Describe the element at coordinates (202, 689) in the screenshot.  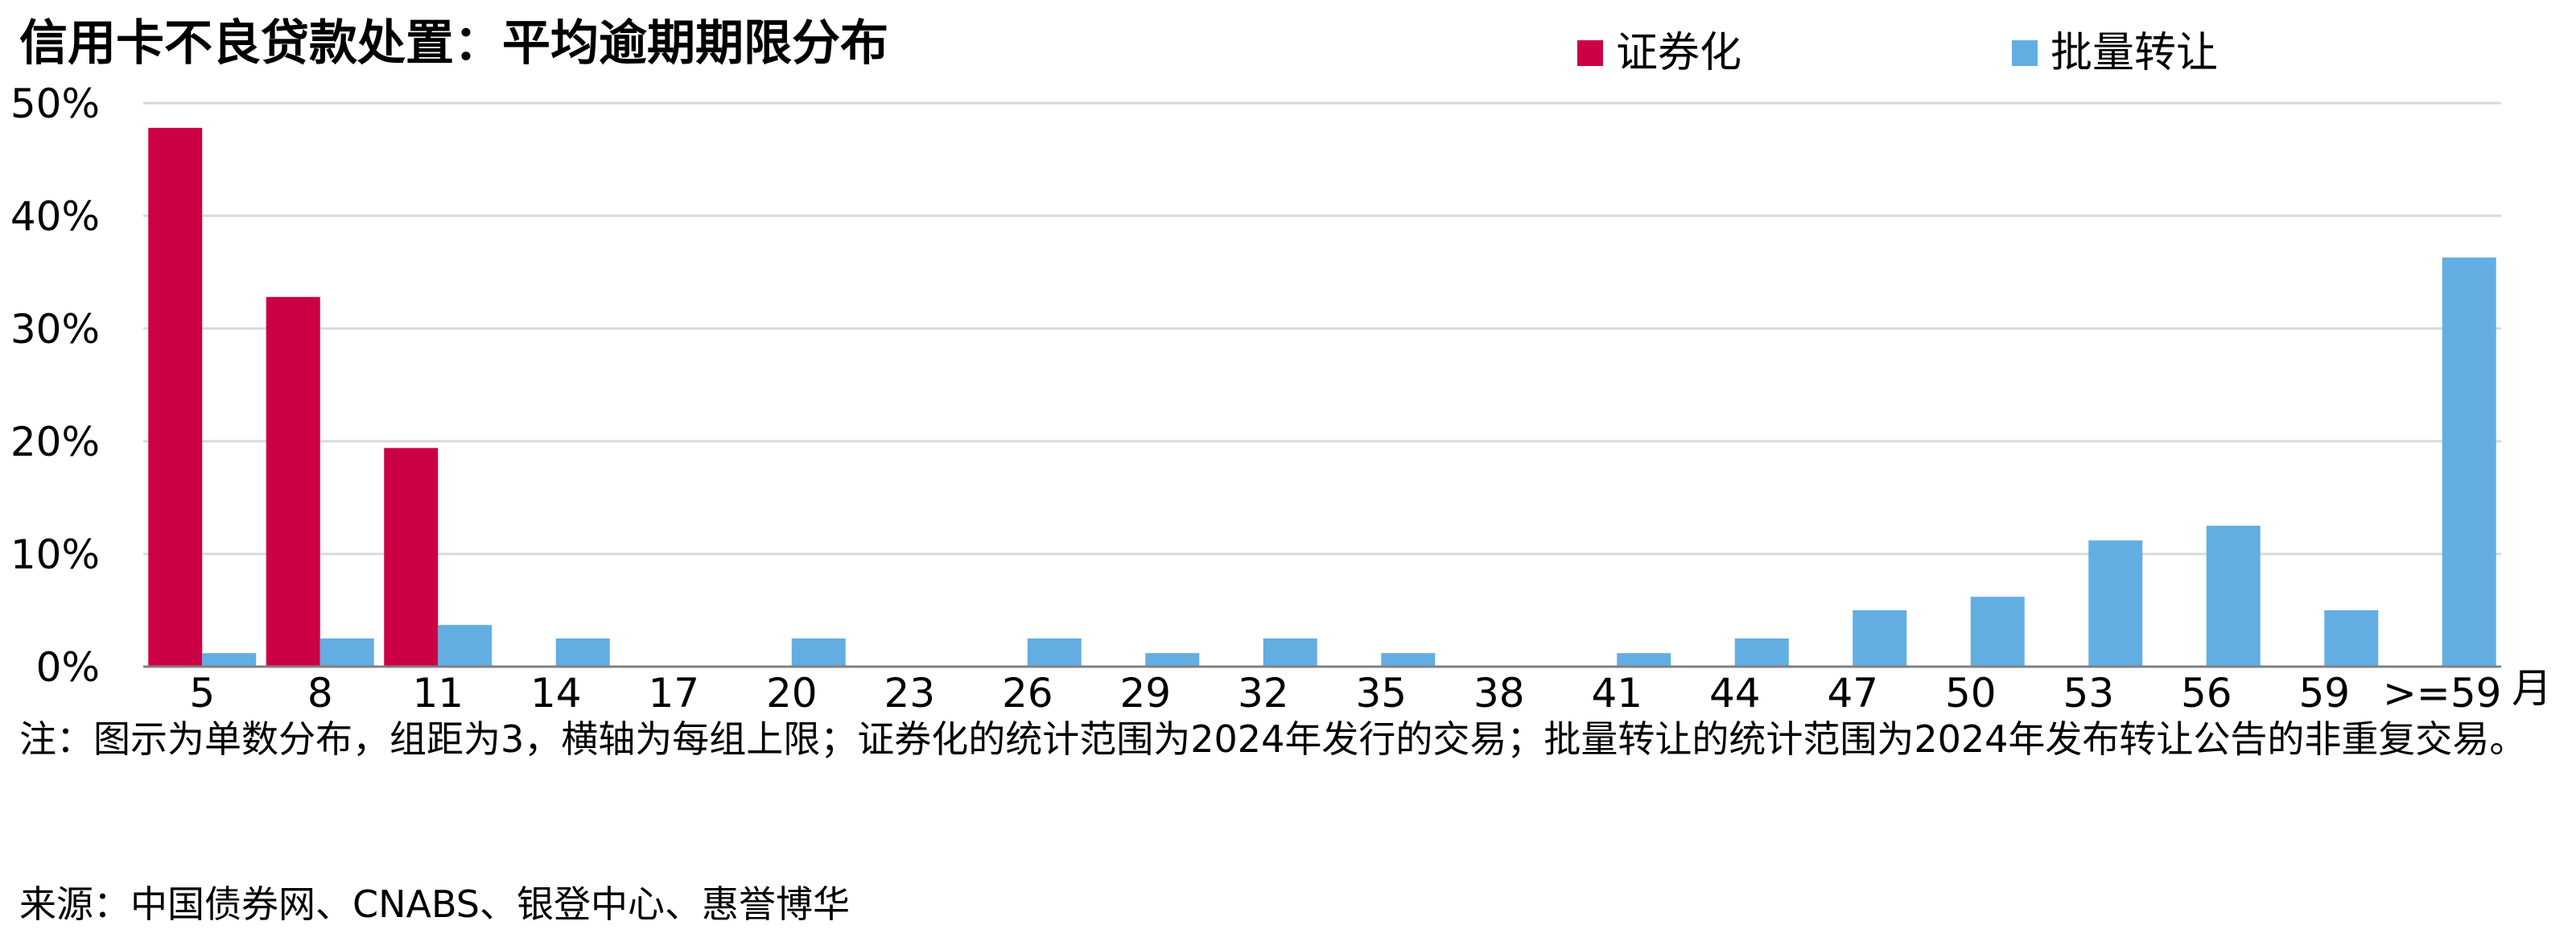
I see `x-tick-label: 5` at that location.